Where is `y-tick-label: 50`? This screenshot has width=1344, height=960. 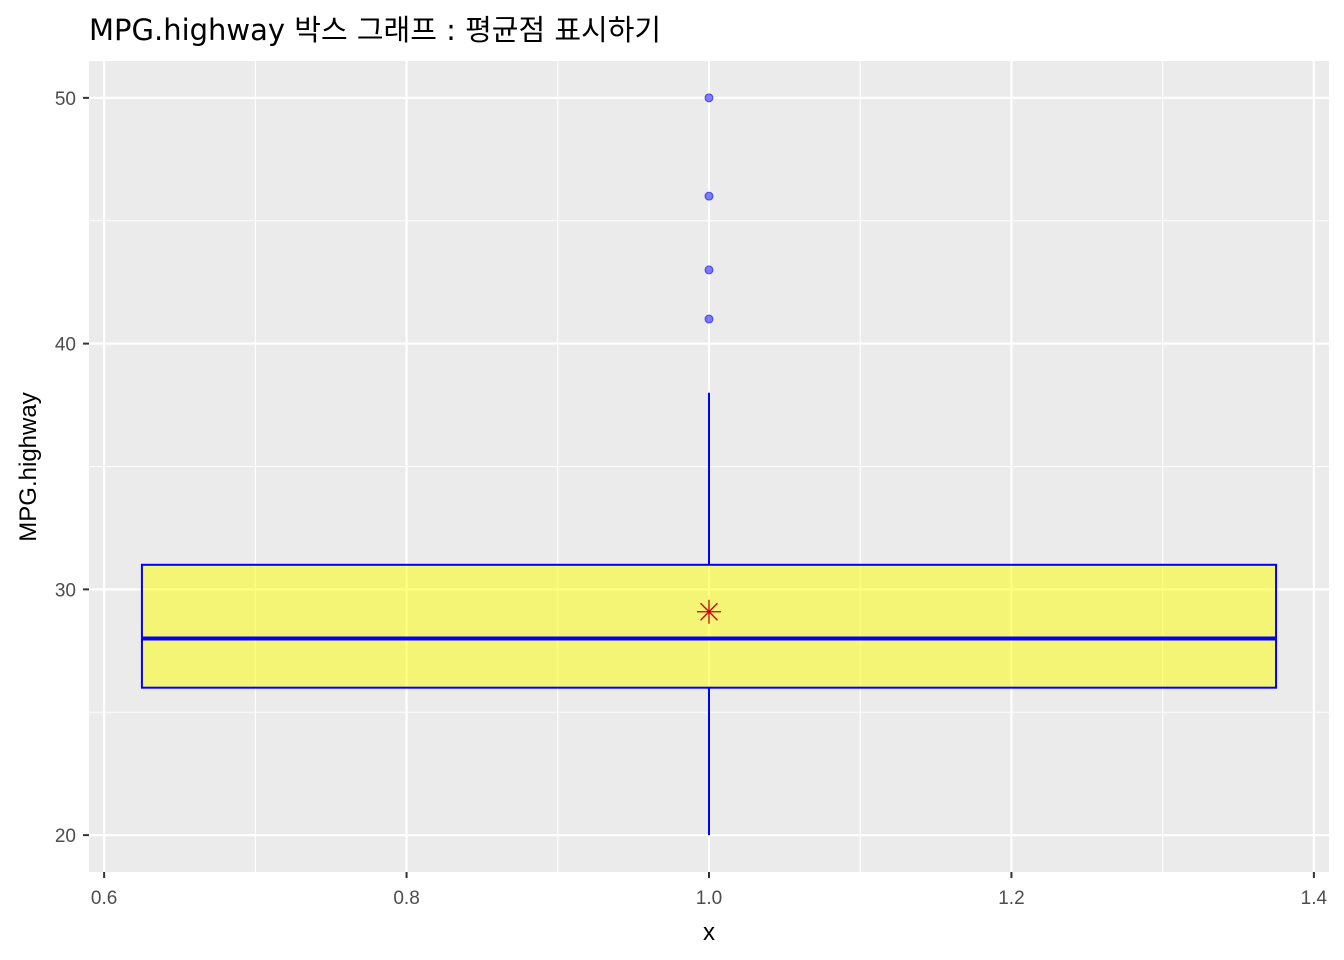 y-tick-label: 50 is located at coordinates (65, 99).